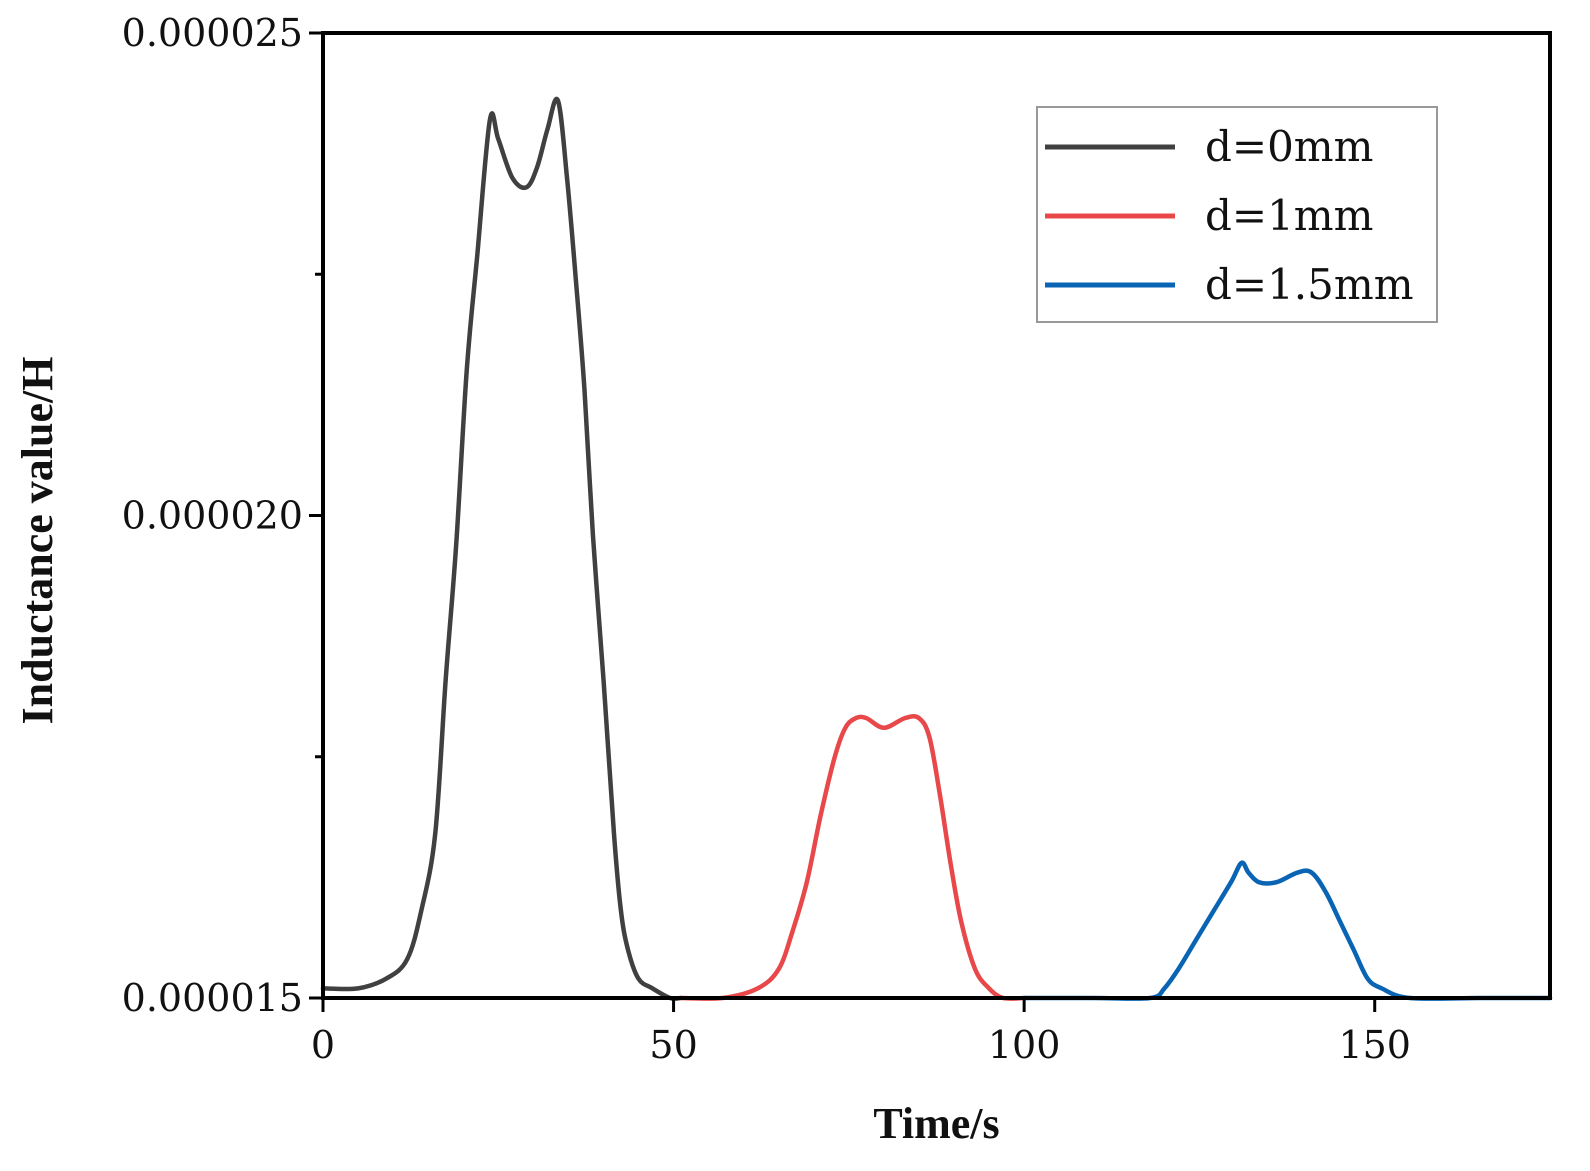  Describe the element at coordinates (212, 516) in the screenshot. I see `y-tick-label: 0.000020` at that location.